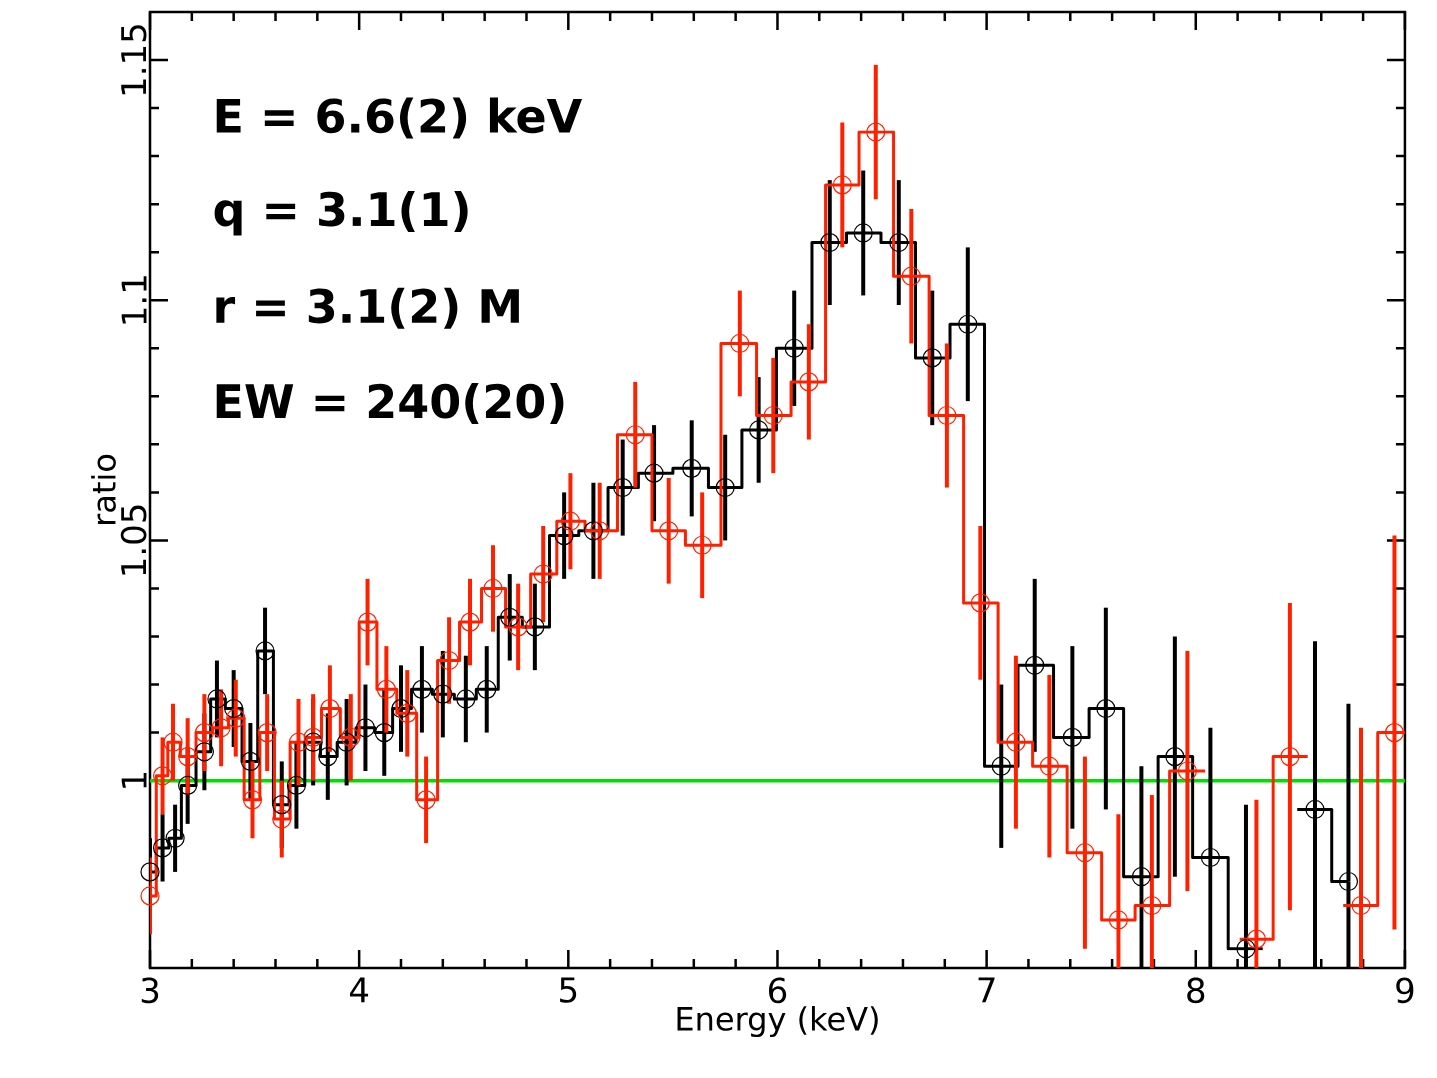  Describe the element at coordinates (150, 990) in the screenshot. I see `x-tick-label: 3` at that location.